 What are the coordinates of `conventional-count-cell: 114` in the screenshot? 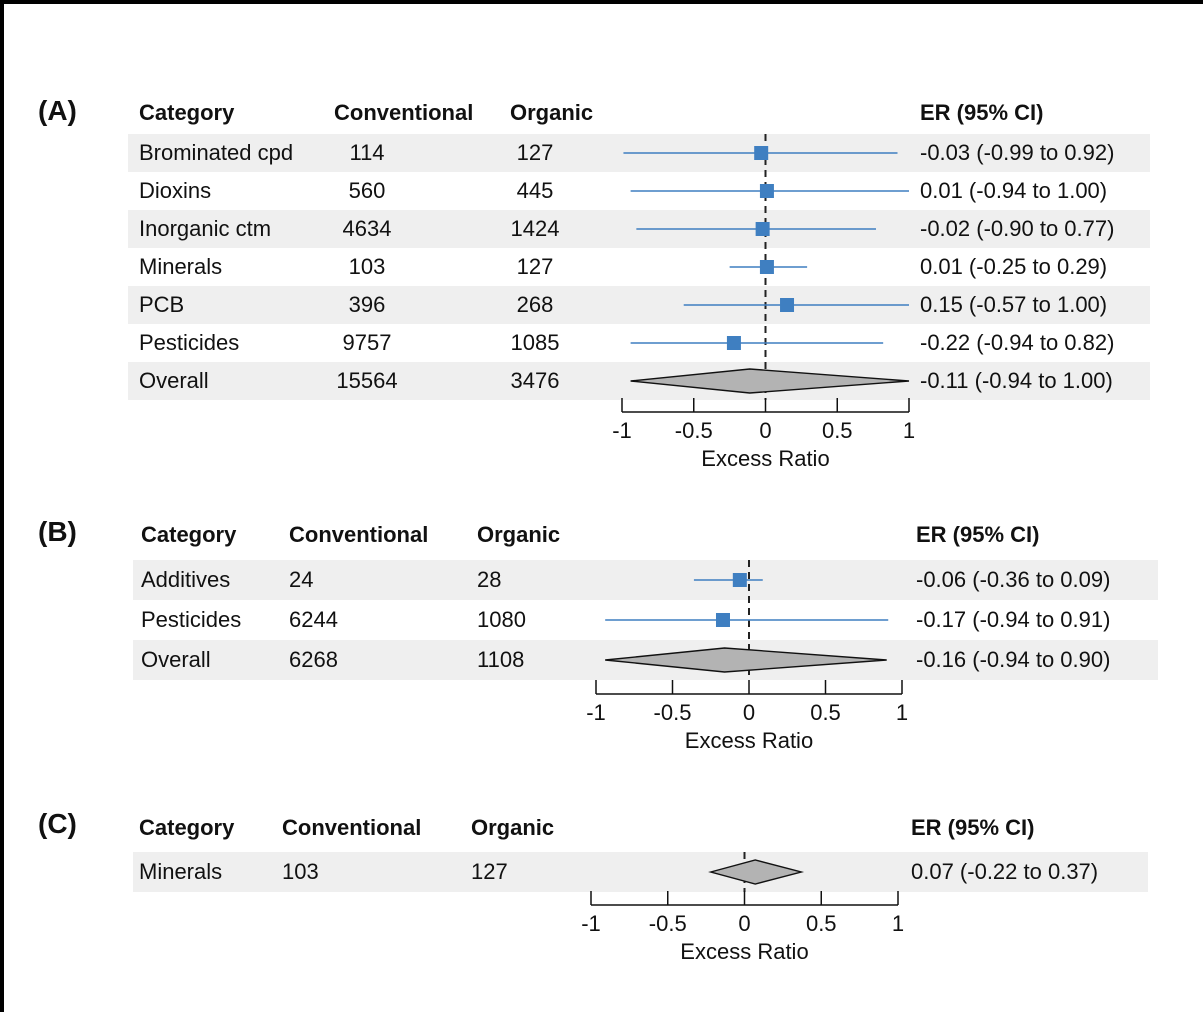 It's located at (367, 152).